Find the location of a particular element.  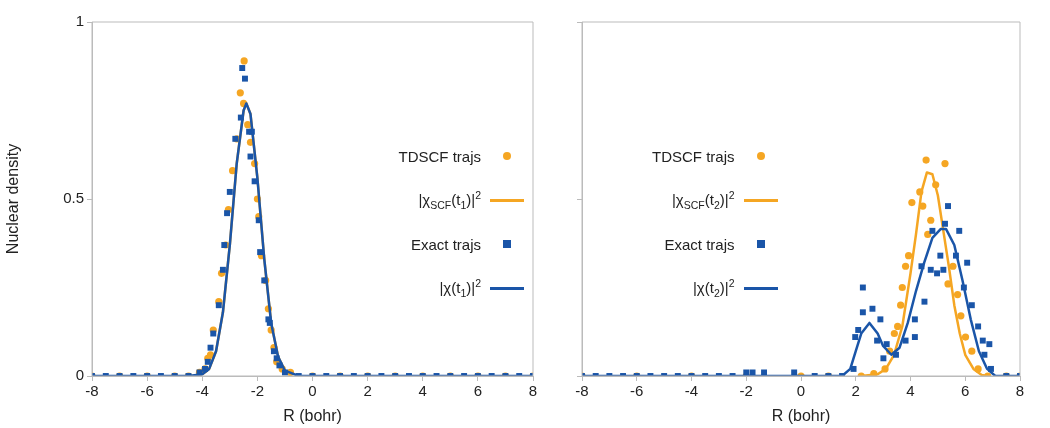

y-tick-label: 0 is located at coordinates (79, 375).